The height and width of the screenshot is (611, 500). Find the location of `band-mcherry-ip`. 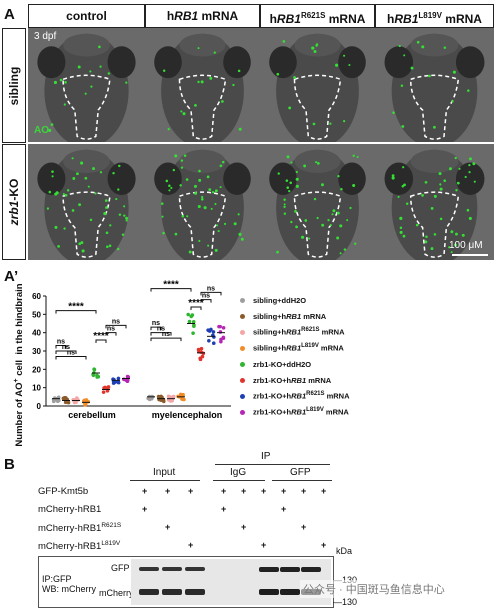

band-mcherry-ip is located at coordinates (290, 592).